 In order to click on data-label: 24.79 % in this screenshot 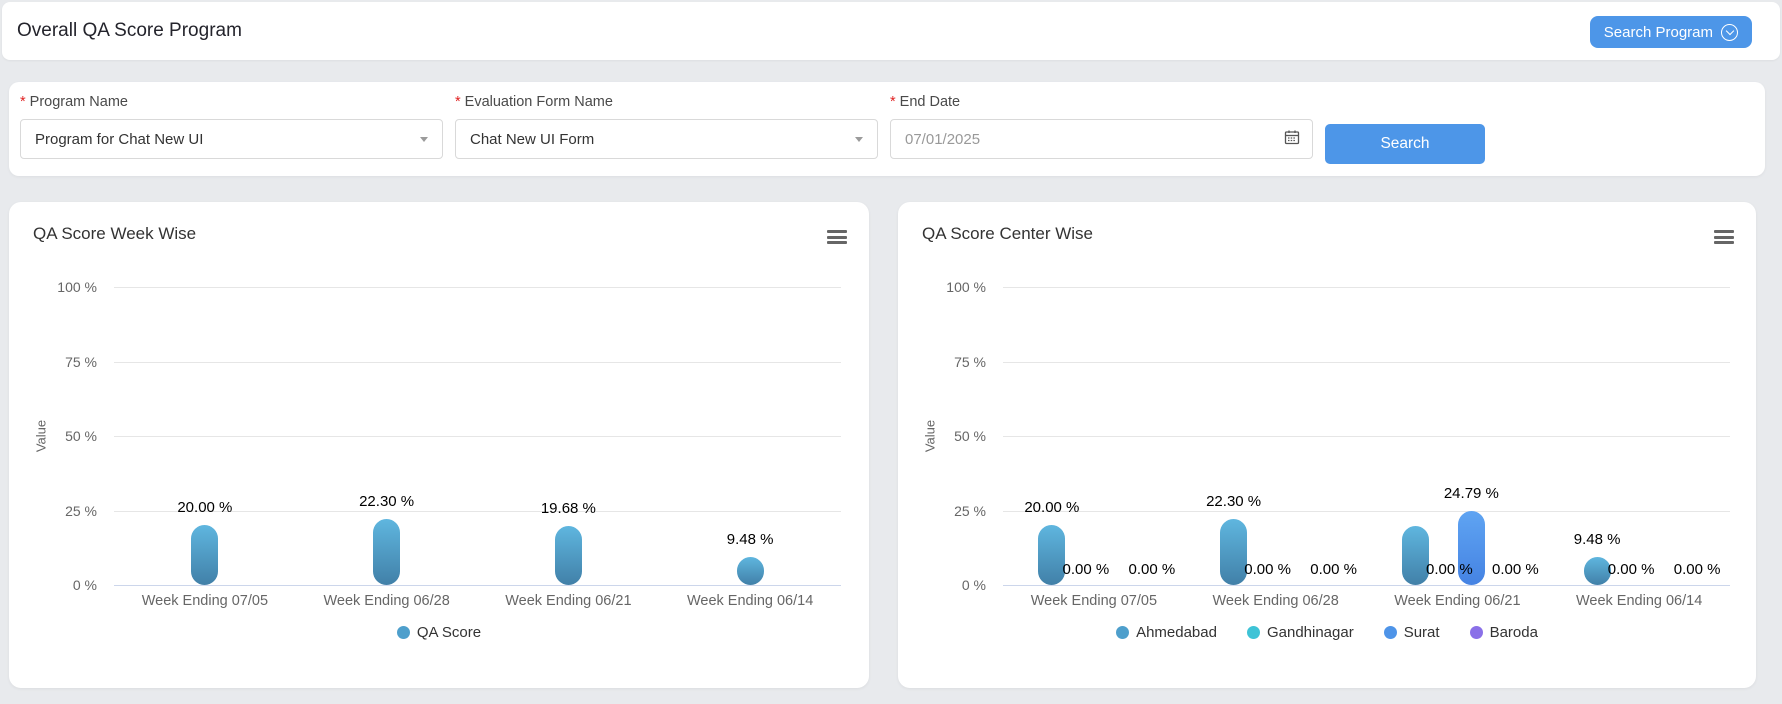, I will do `click(1471, 494)`.